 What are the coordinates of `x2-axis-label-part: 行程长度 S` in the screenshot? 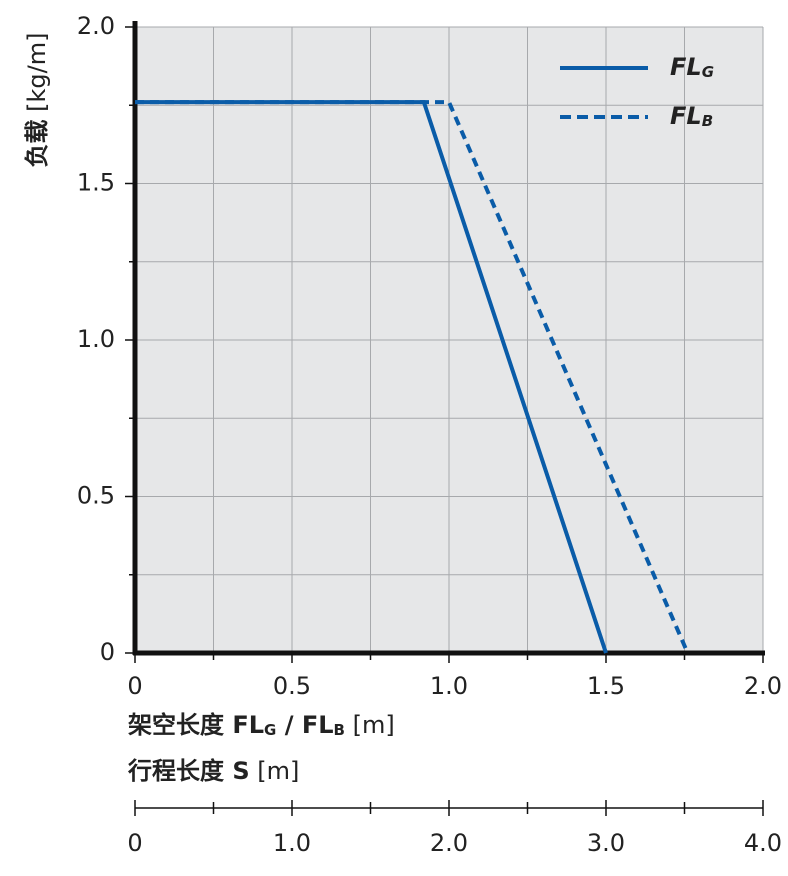 It's located at (188, 771).